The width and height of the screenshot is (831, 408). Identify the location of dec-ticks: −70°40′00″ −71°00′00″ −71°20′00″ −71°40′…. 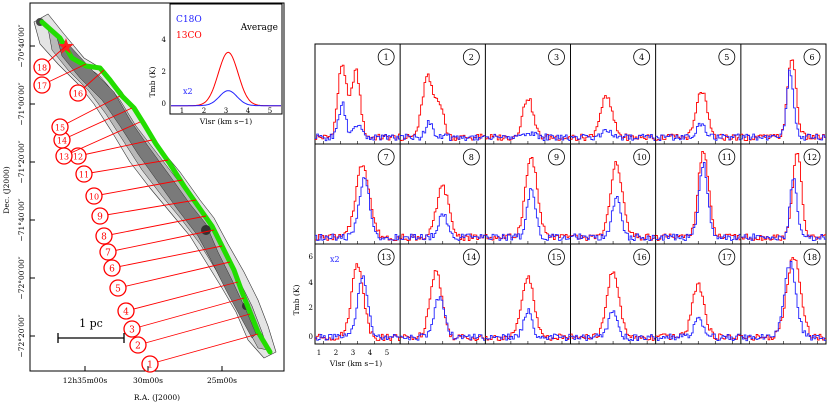
(26, 191).